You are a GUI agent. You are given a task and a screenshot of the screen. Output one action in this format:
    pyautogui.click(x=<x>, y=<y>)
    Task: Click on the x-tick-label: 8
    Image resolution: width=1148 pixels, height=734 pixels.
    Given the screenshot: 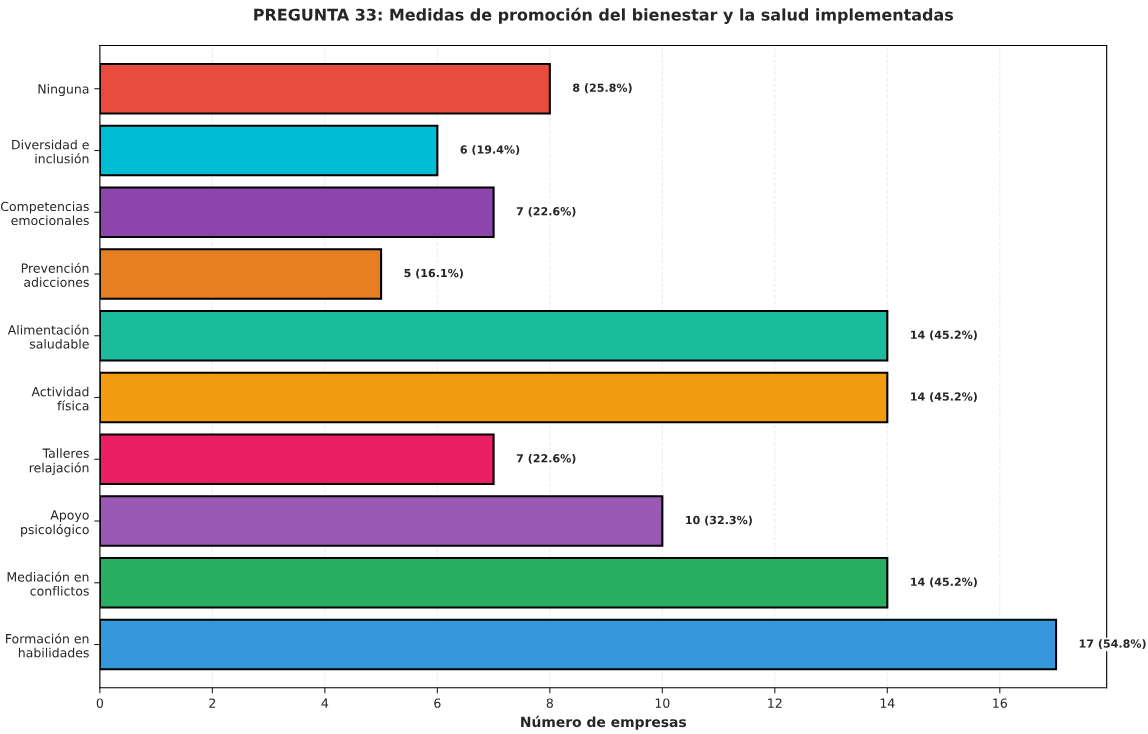 What is the action you would take?
    pyautogui.click(x=549, y=703)
    